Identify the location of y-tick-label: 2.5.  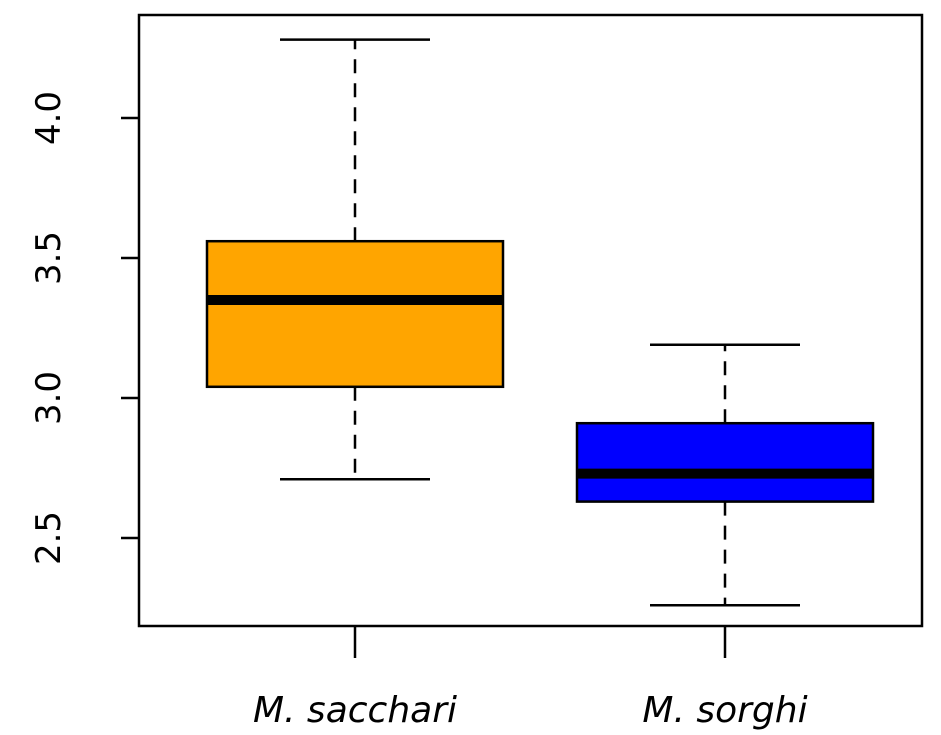
(49, 538).